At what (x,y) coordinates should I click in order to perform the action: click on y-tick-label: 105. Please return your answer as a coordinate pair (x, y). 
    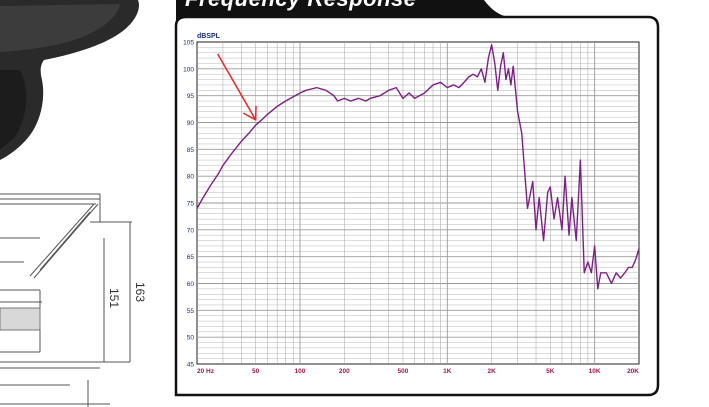
    Looking at the image, I should click on (188, 43).